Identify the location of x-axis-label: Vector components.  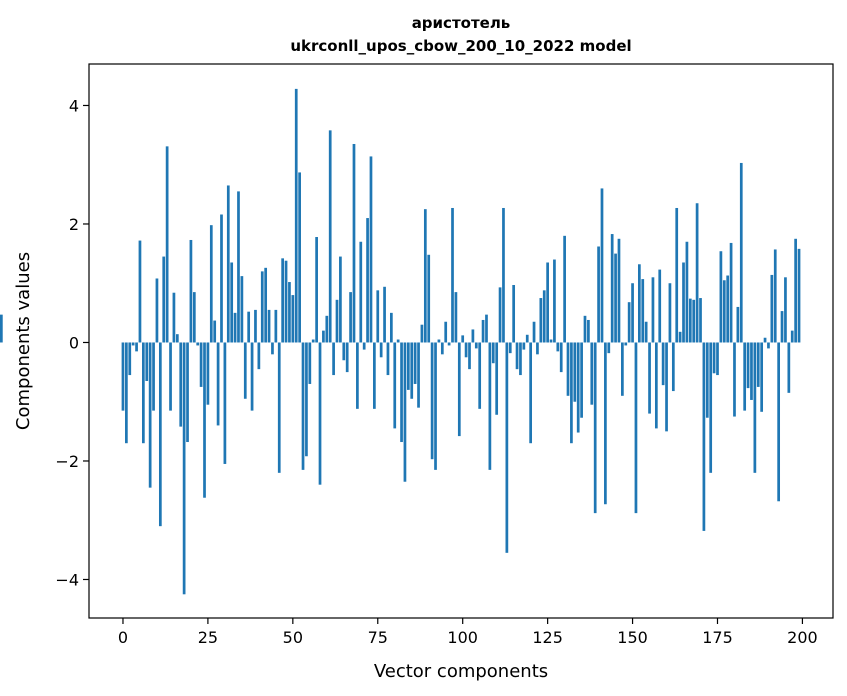
(461, 671).